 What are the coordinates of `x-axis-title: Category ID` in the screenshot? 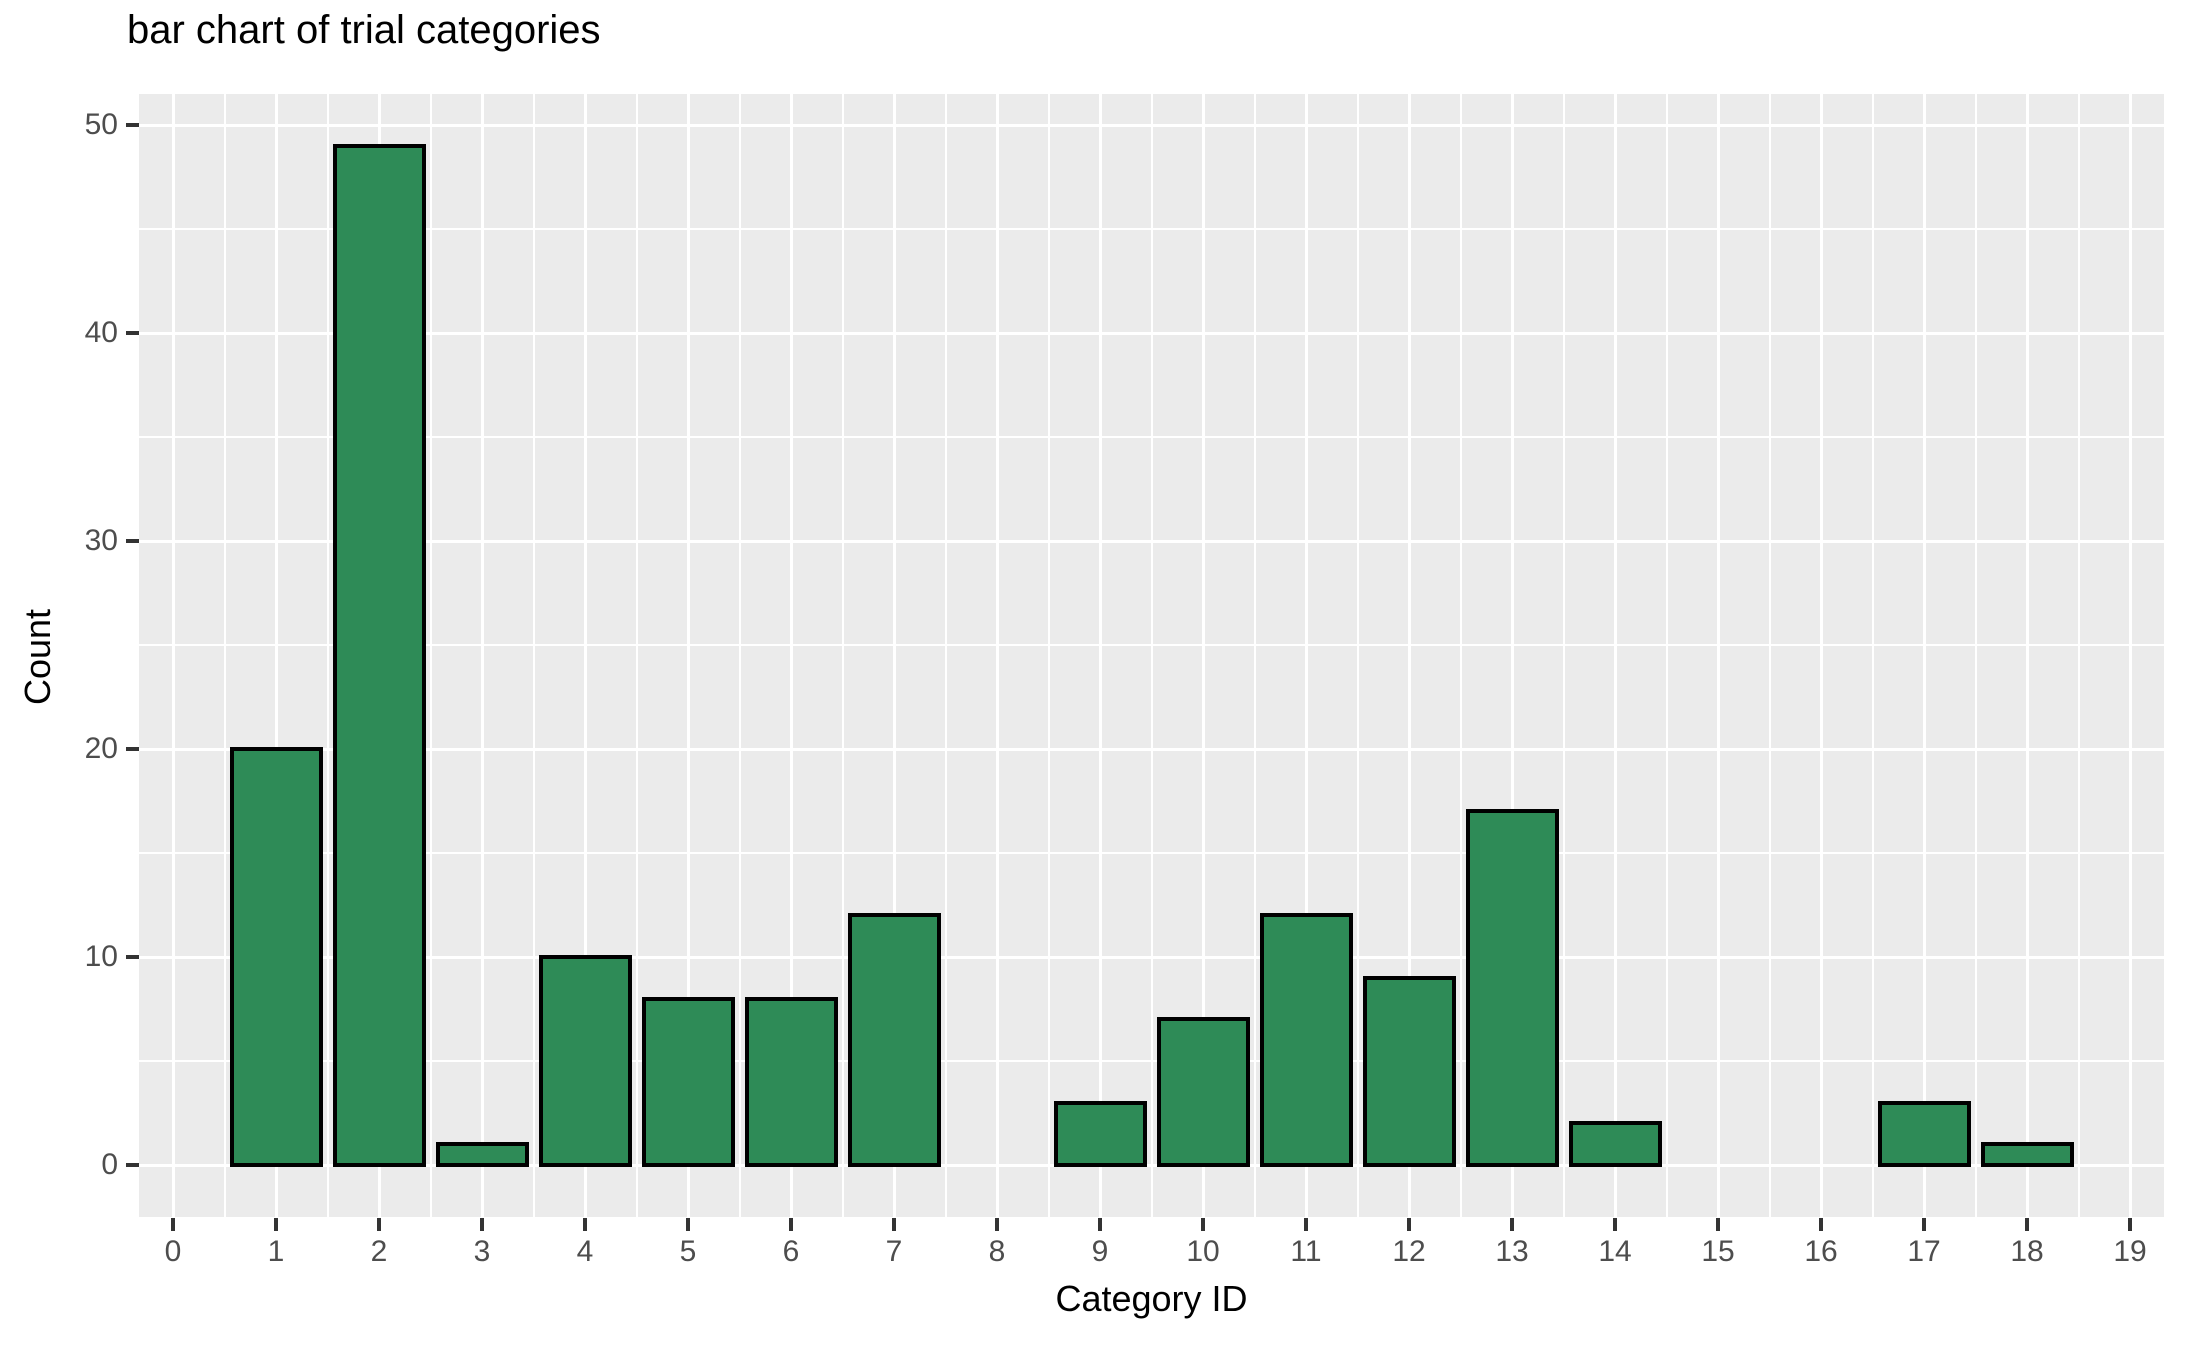 It's located at (1151, 1298).